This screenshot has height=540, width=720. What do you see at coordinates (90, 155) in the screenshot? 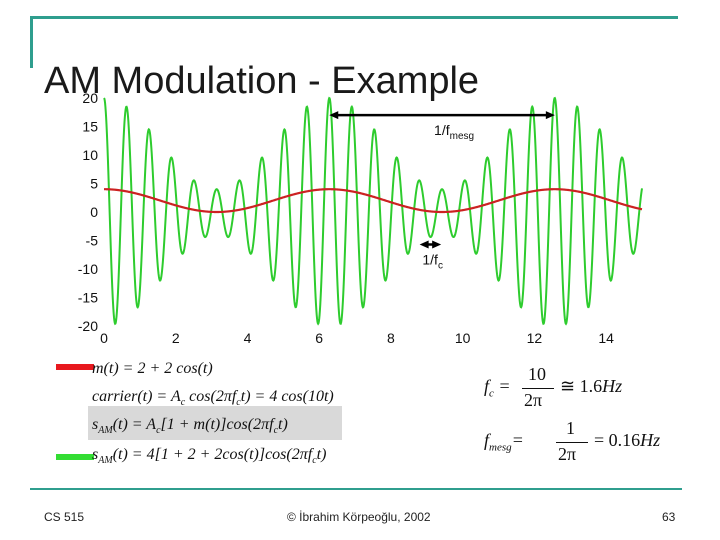
I see `y-tick-label: 10` at bounding box center [90, 155].